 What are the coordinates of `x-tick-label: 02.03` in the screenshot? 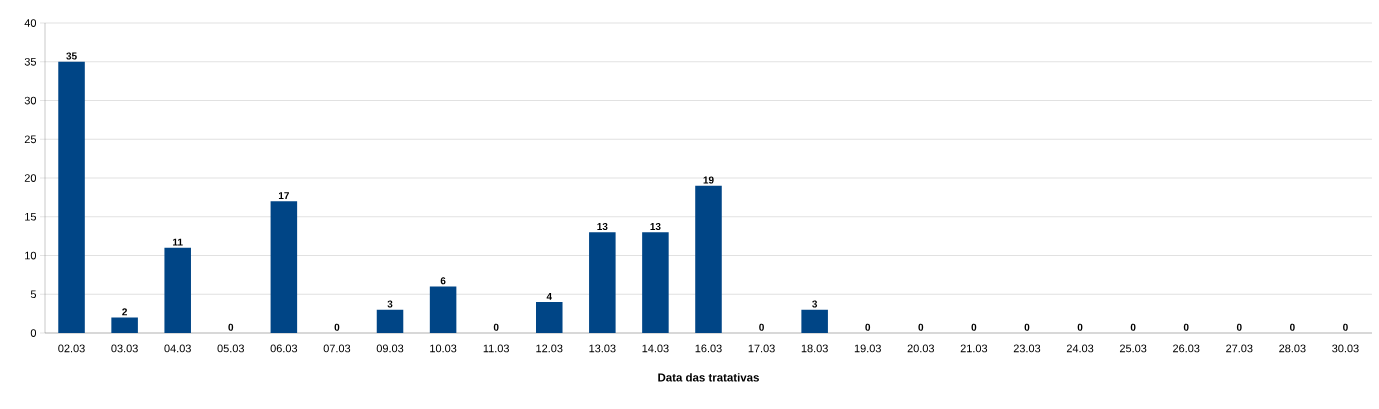 It's located at (71, 348).